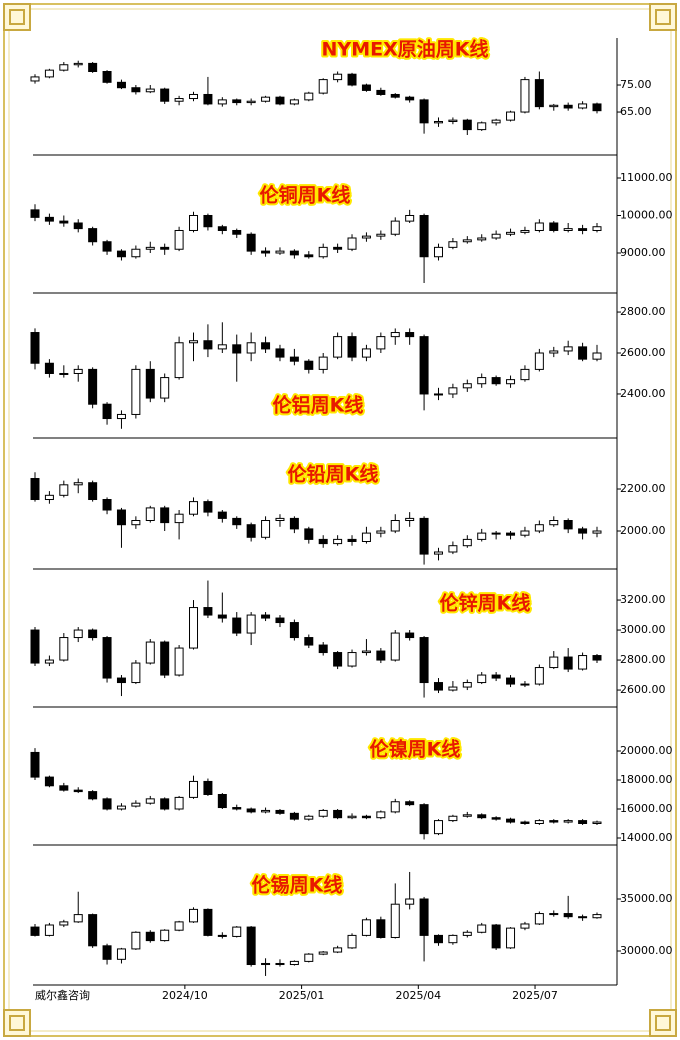  What do you see at coordinates (646, 898) in the screenshot?
I see `y-tick-label: 35000.00` at bounding box center [646, 898].